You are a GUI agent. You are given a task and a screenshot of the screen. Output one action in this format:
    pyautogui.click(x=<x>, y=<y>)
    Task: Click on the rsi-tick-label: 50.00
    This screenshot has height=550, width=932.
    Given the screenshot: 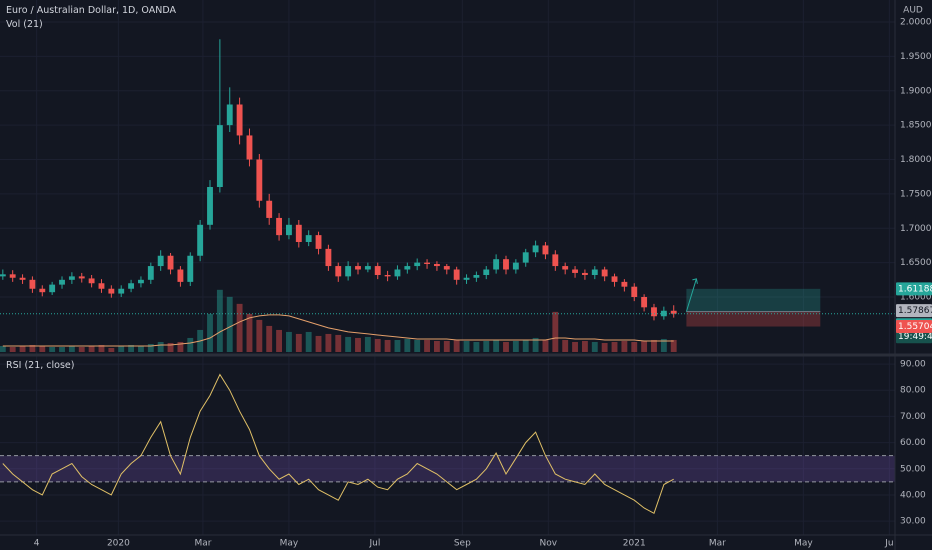 What is the action you would take?
    pyautogui.click(x=913, y=469)
    